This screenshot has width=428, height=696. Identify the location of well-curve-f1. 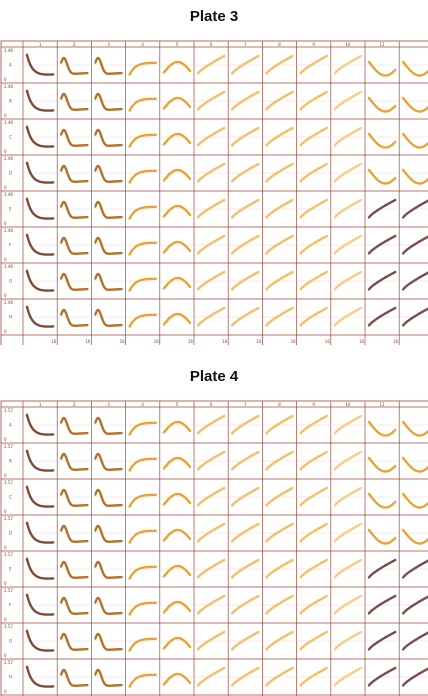
(40, 604).